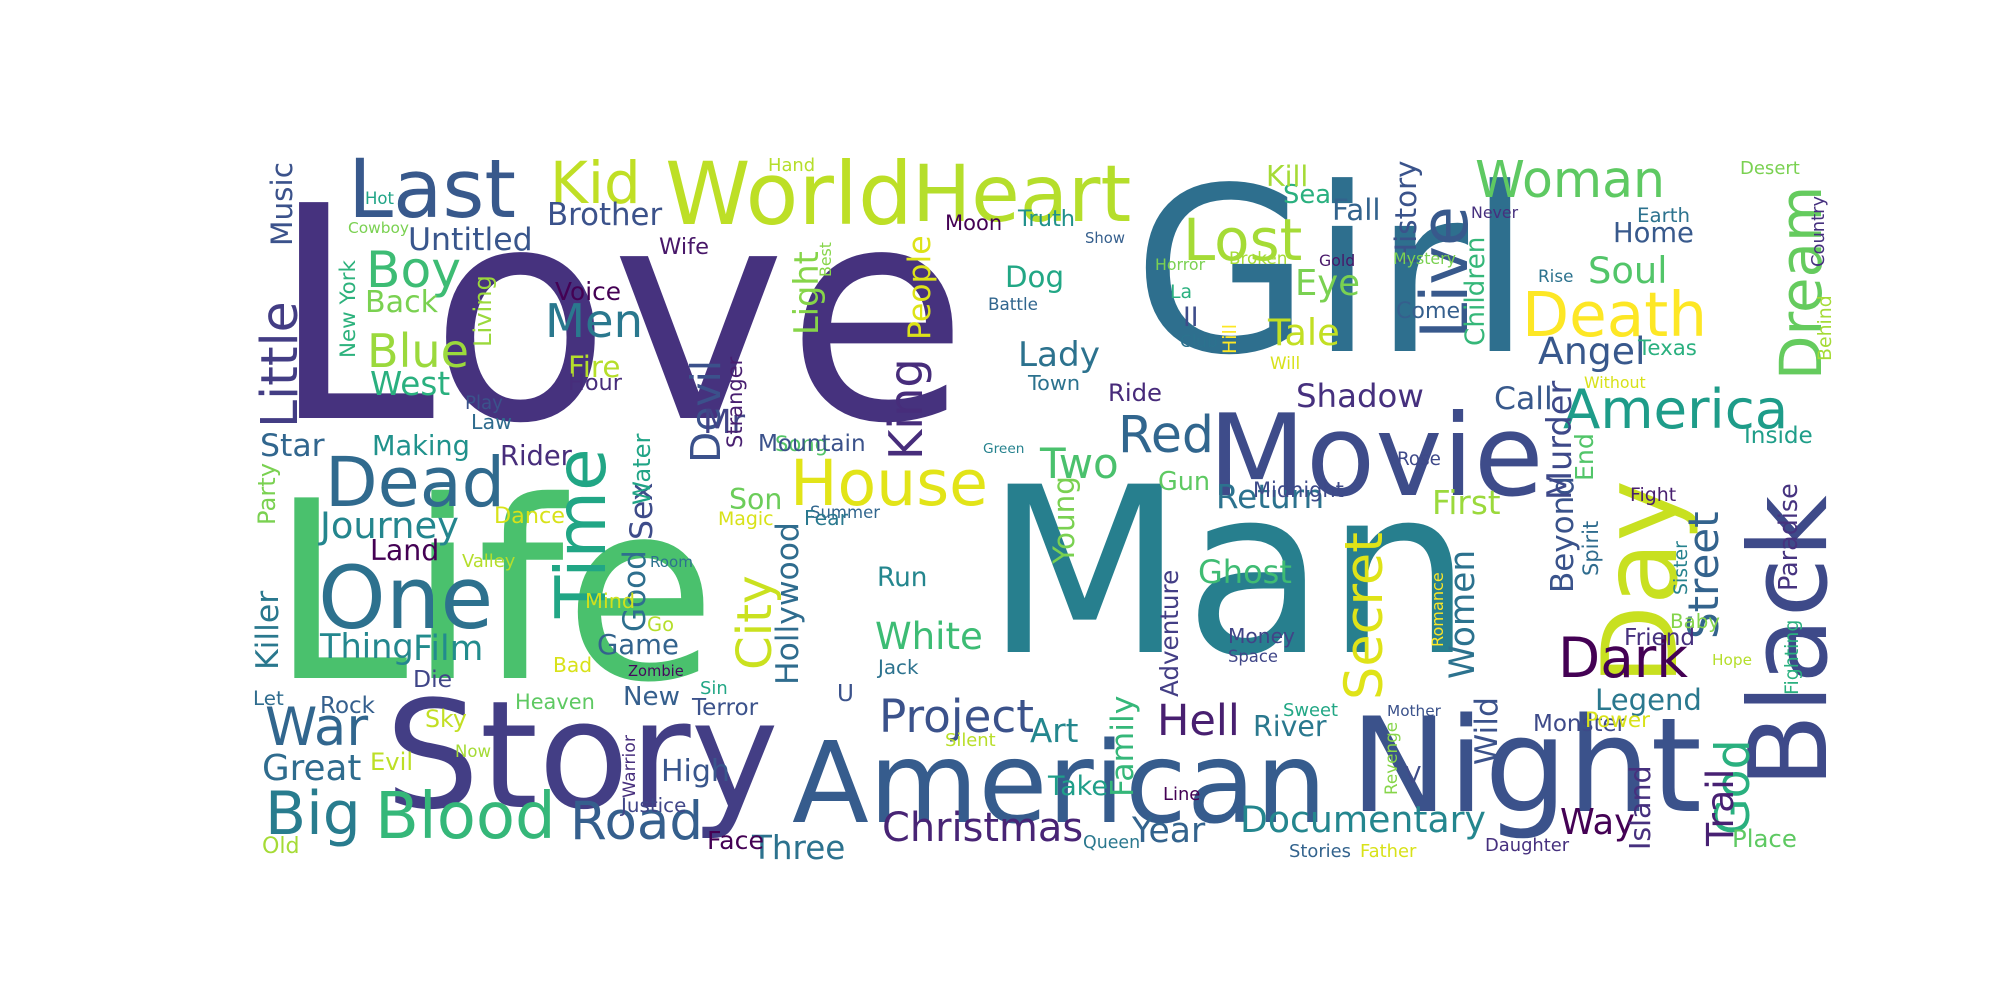  What do you see at coordinates (1258, 258) in the screenshot?
I see `word-broken: Broken` at bounding box center [1258, 258].